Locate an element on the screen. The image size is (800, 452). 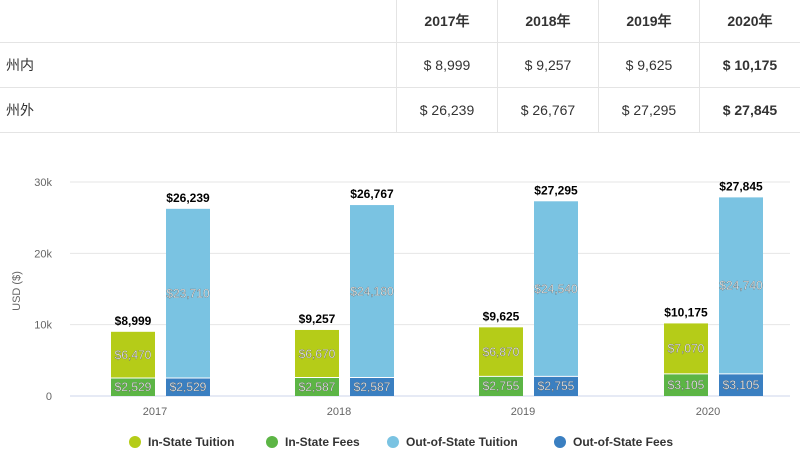
table-row-out-of-state: 州外 $ 26,239 $ 26,767 $ 27,295 $ 27,845 is located at coordinates (400, 110).